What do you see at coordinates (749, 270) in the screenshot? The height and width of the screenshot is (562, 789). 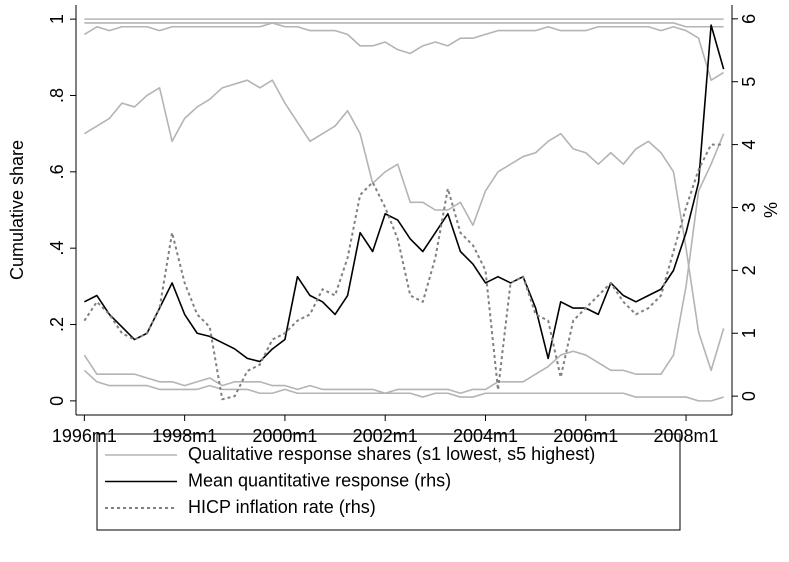 I see `y2-tick-label: 2` at bounding box center [749, 270].